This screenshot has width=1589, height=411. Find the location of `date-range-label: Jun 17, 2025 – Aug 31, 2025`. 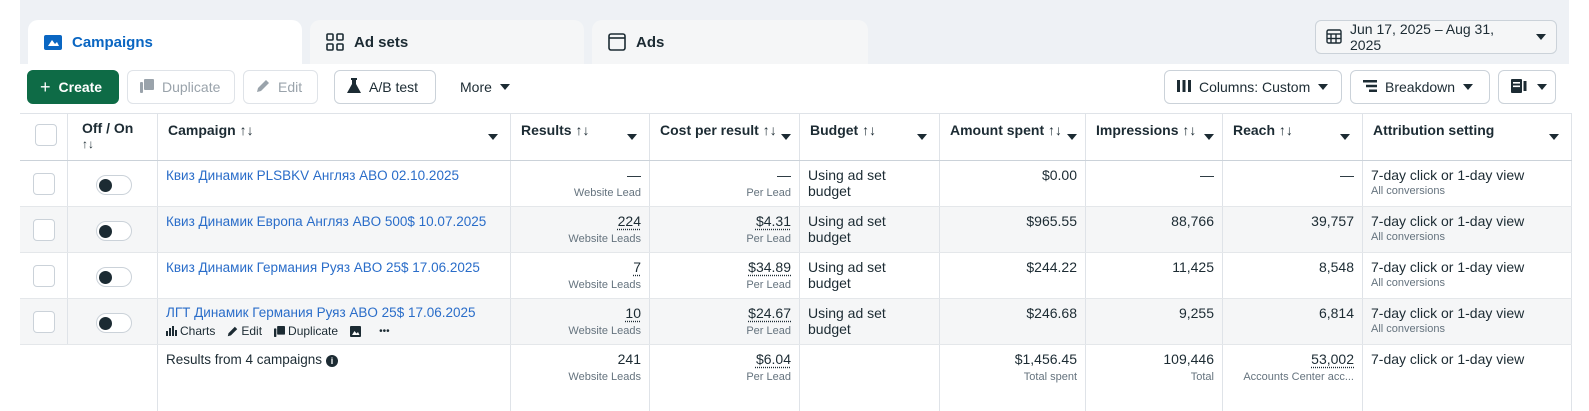

date-range-label: Jun 17, 2025 – Aug 31, 2025 is located at coordinates (1437, 37).